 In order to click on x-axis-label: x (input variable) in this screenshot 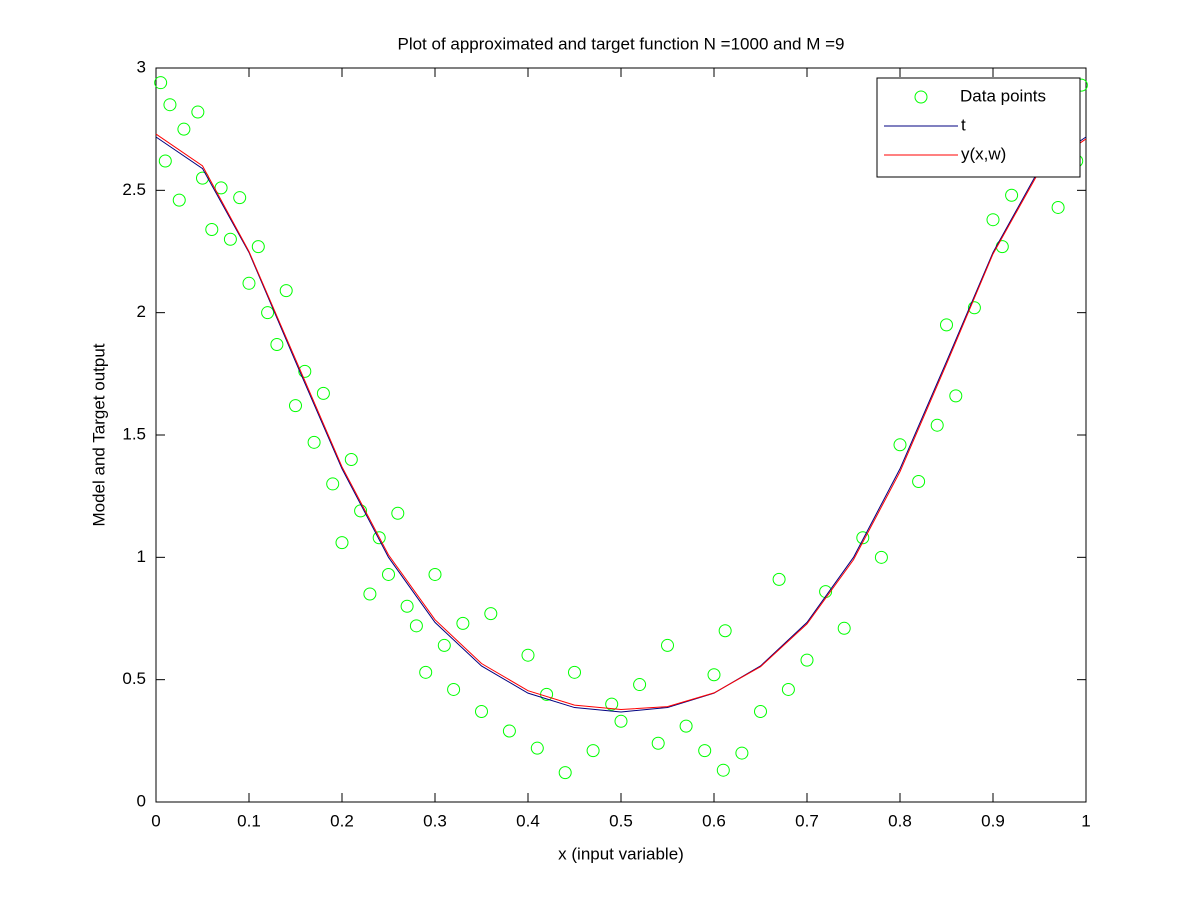, I will do `click(621, 853)`.